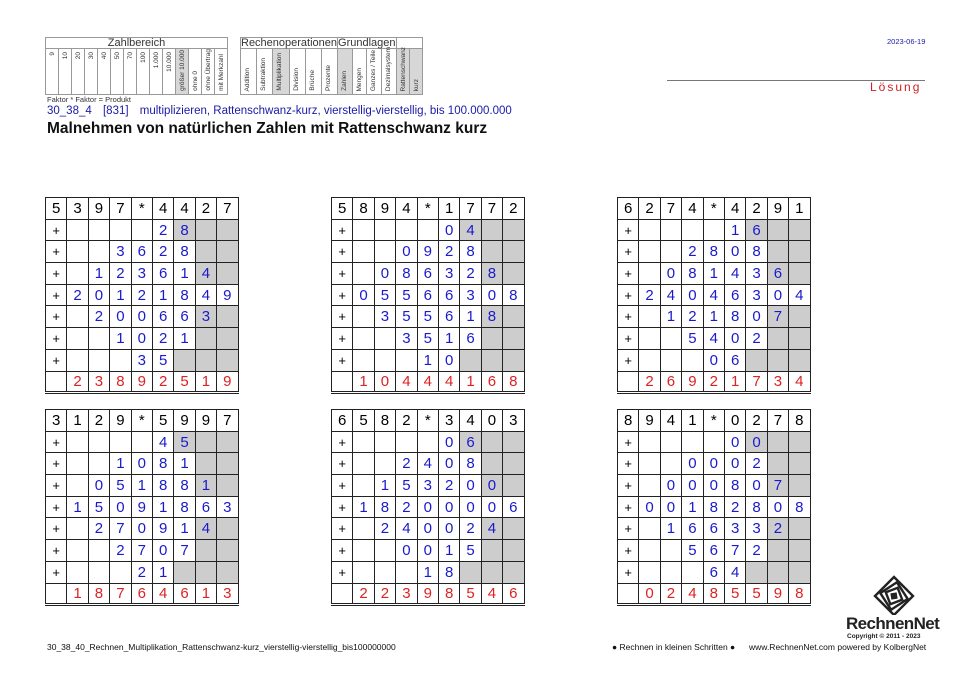  I want to click on partial-product-row: +0 0 0 2, so click(713, 464).